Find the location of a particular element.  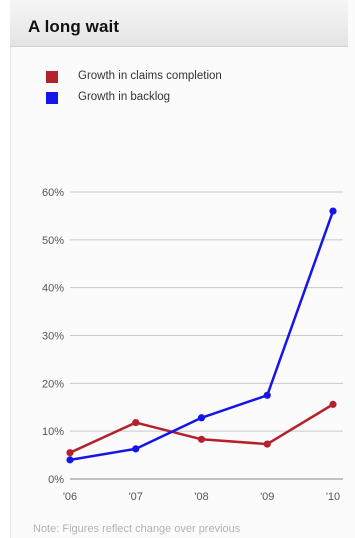

chart-title: A long wait is located at coordinates (74, 26).